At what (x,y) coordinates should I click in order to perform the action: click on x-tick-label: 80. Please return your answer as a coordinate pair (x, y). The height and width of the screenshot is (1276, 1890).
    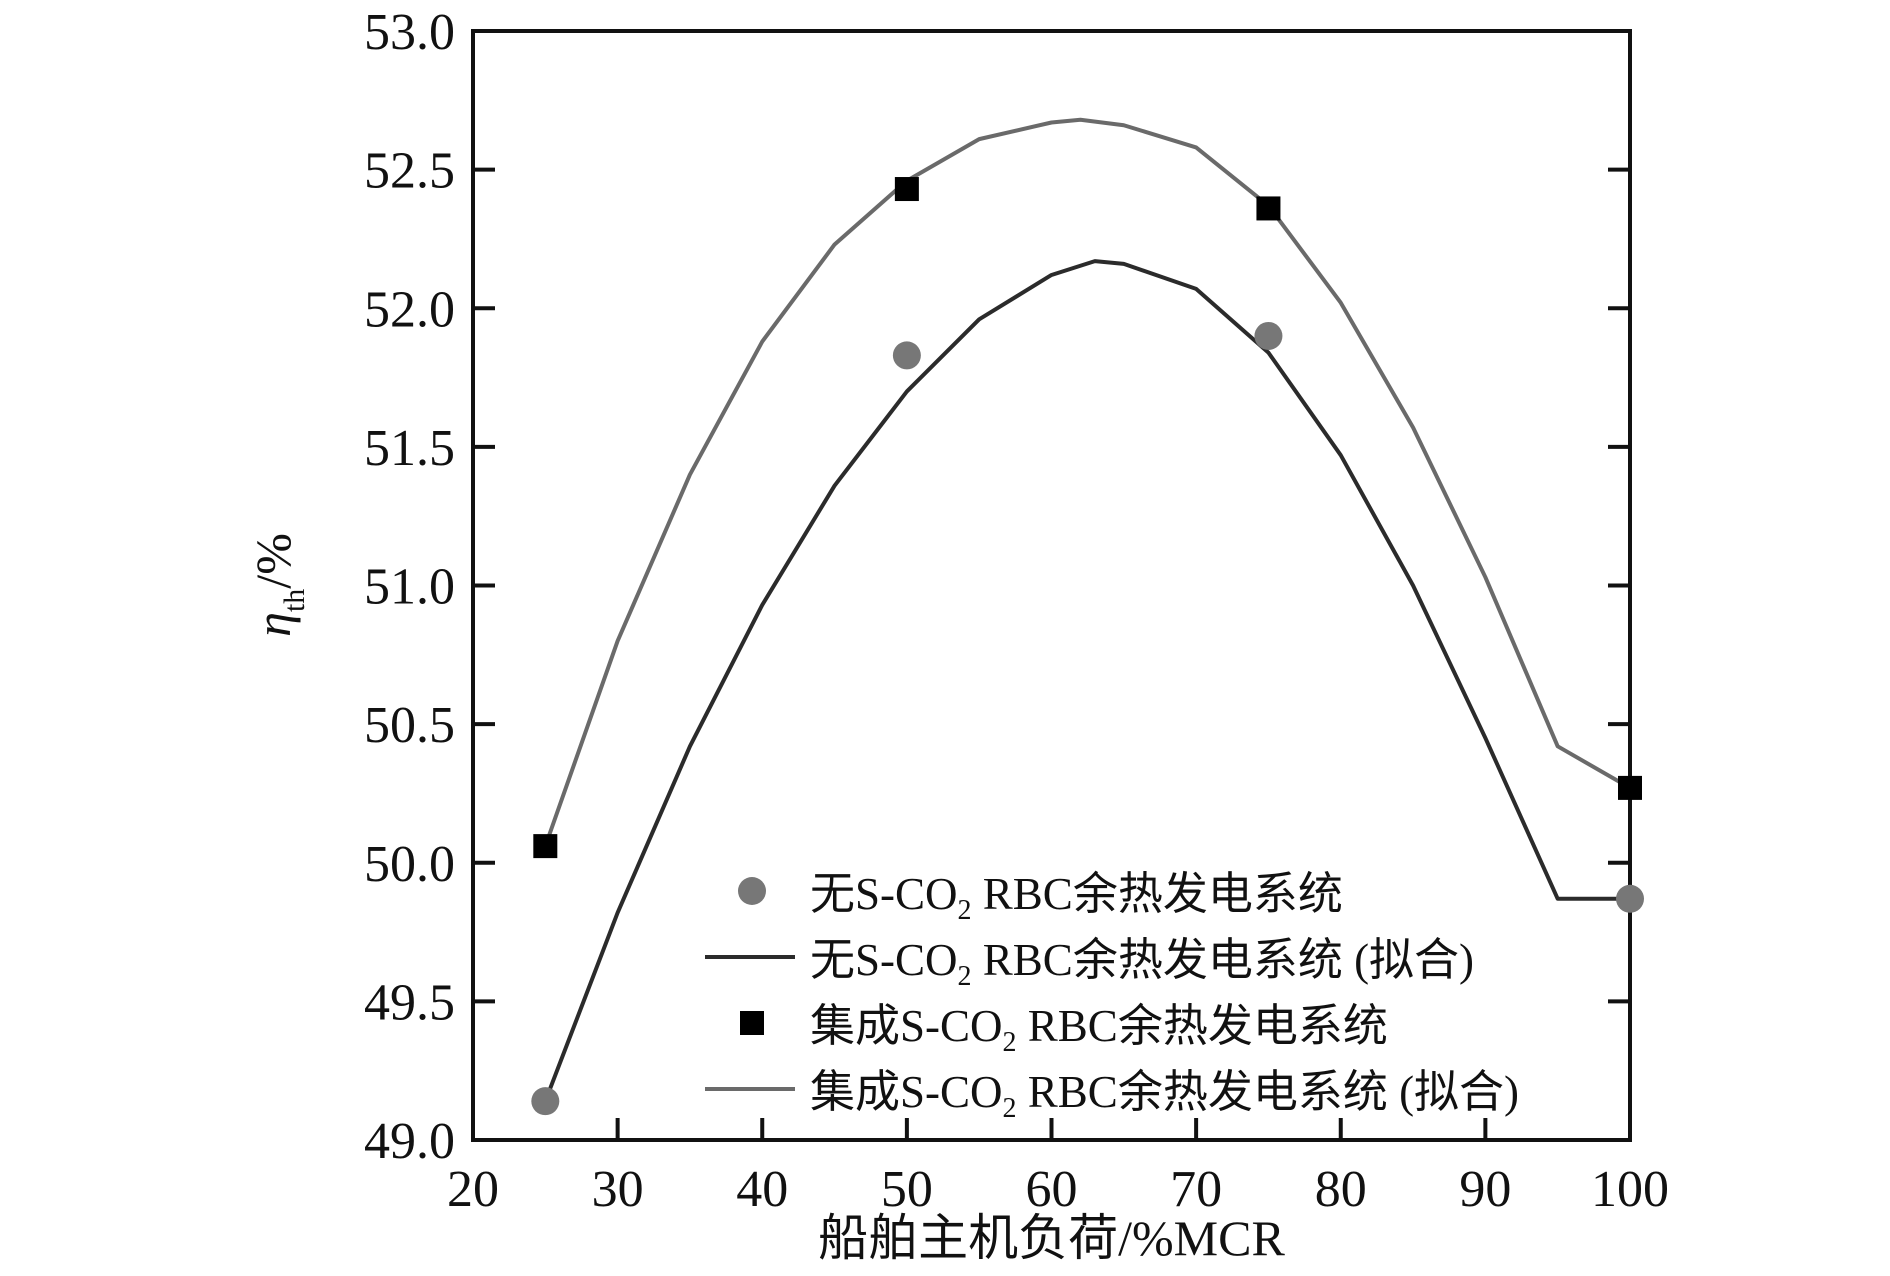
    Looking at the image, I should click on (1341, 1189).